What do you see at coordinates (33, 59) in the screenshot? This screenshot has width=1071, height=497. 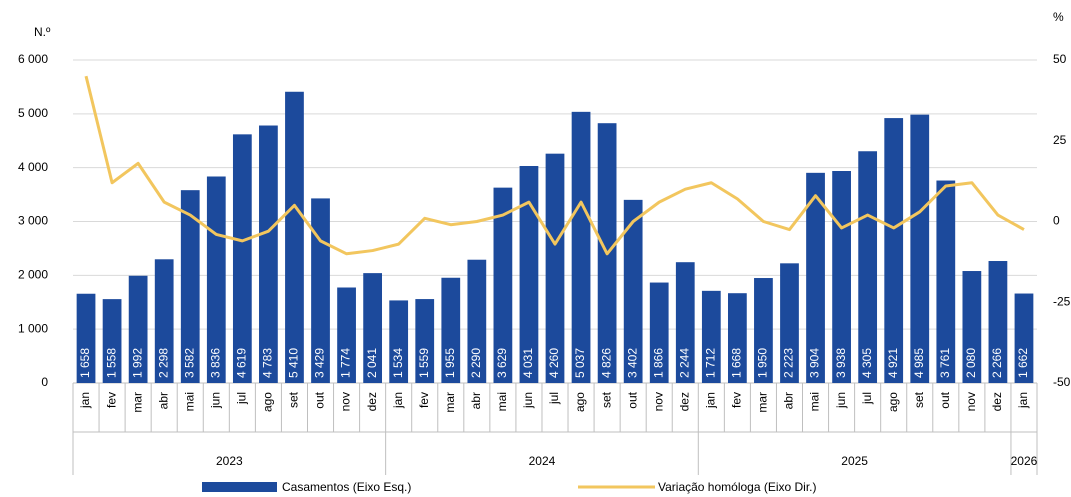 I see `y-tick-label: 6 000` at bounding box center [33, 59].